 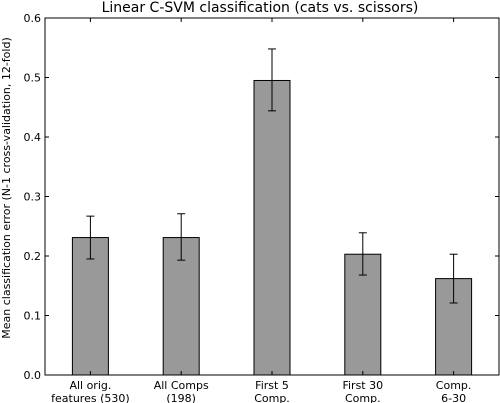 I want to click on x-tick-label: First 5 Comp., so click(x=272, y=391).